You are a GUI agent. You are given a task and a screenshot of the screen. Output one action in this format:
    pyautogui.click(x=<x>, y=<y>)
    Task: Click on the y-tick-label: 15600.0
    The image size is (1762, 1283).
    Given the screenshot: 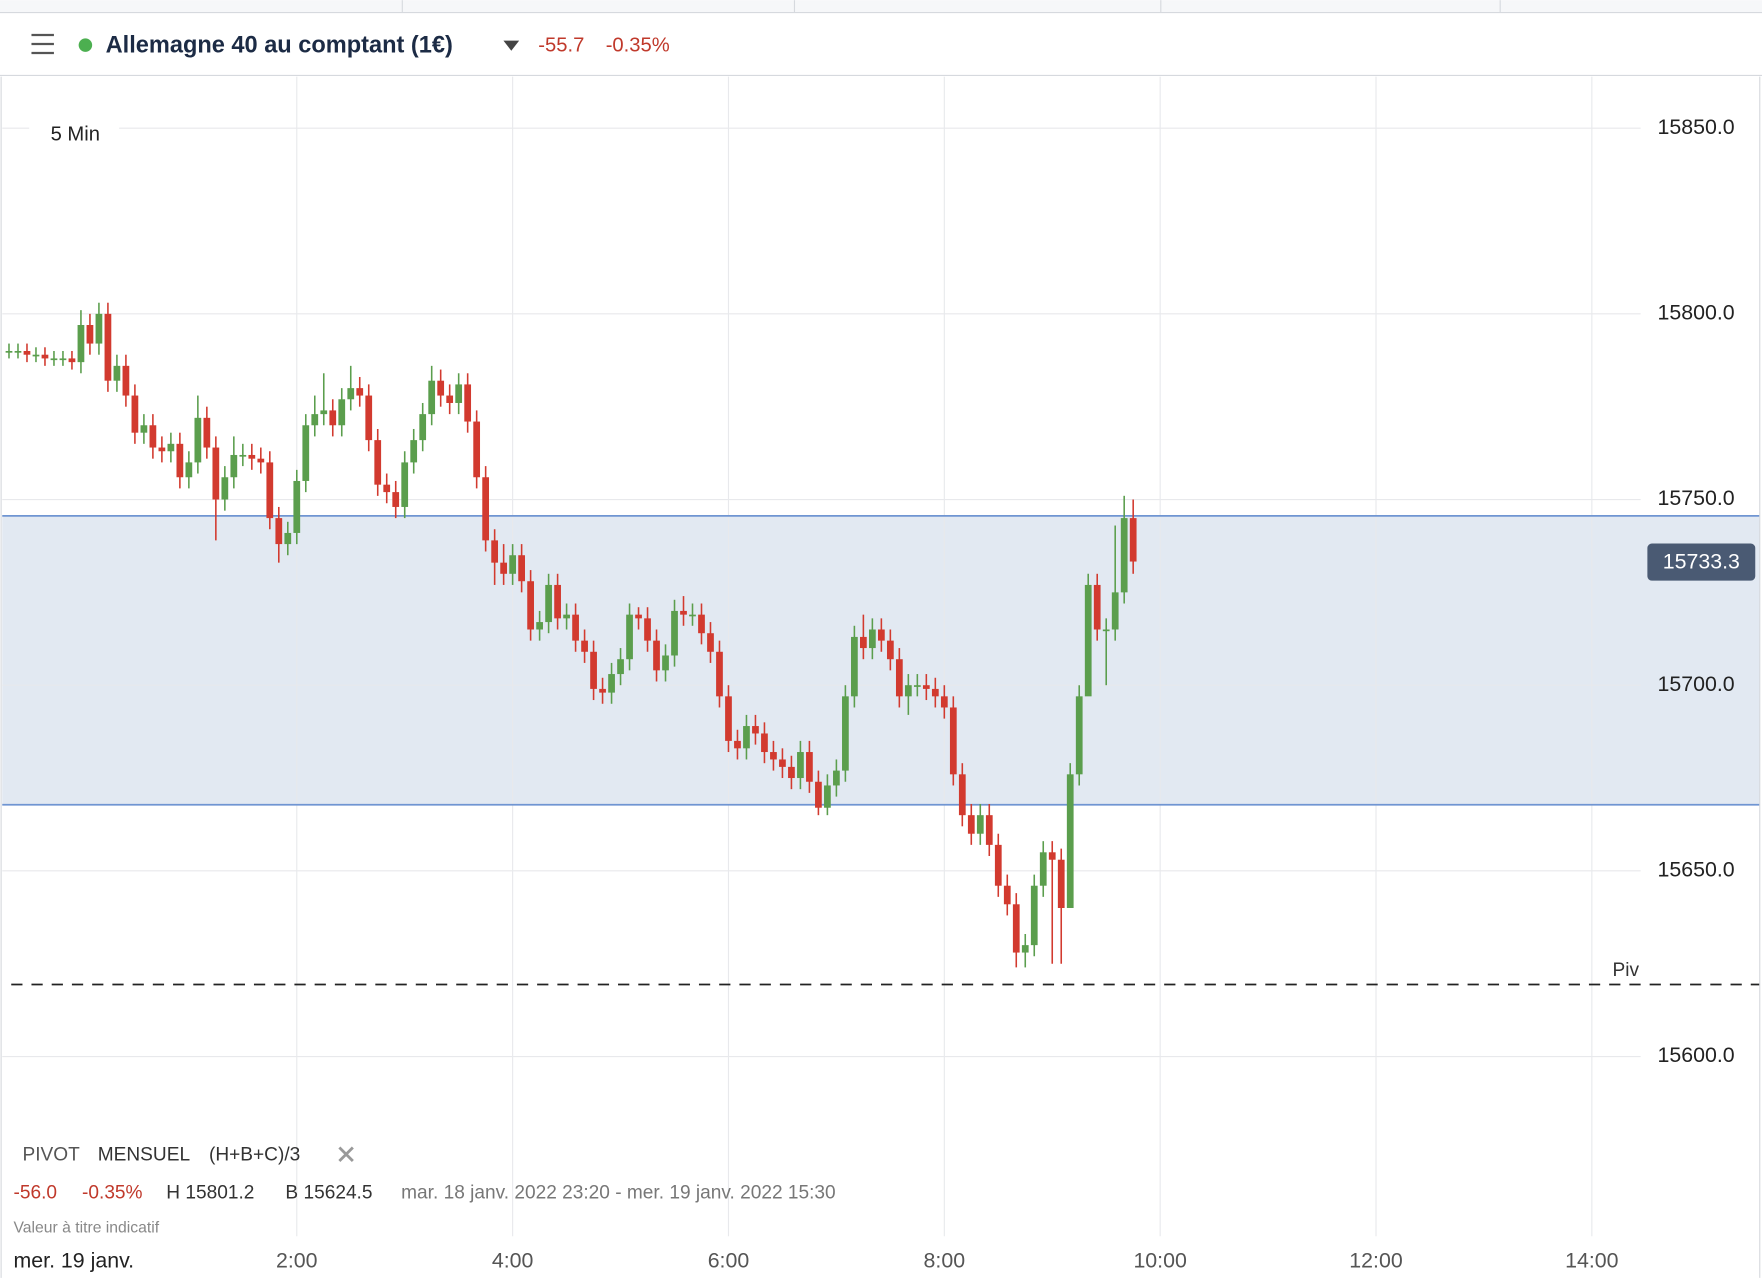 What is the action you would take?
    pyautogui.click(x=1695, y=1055)
    